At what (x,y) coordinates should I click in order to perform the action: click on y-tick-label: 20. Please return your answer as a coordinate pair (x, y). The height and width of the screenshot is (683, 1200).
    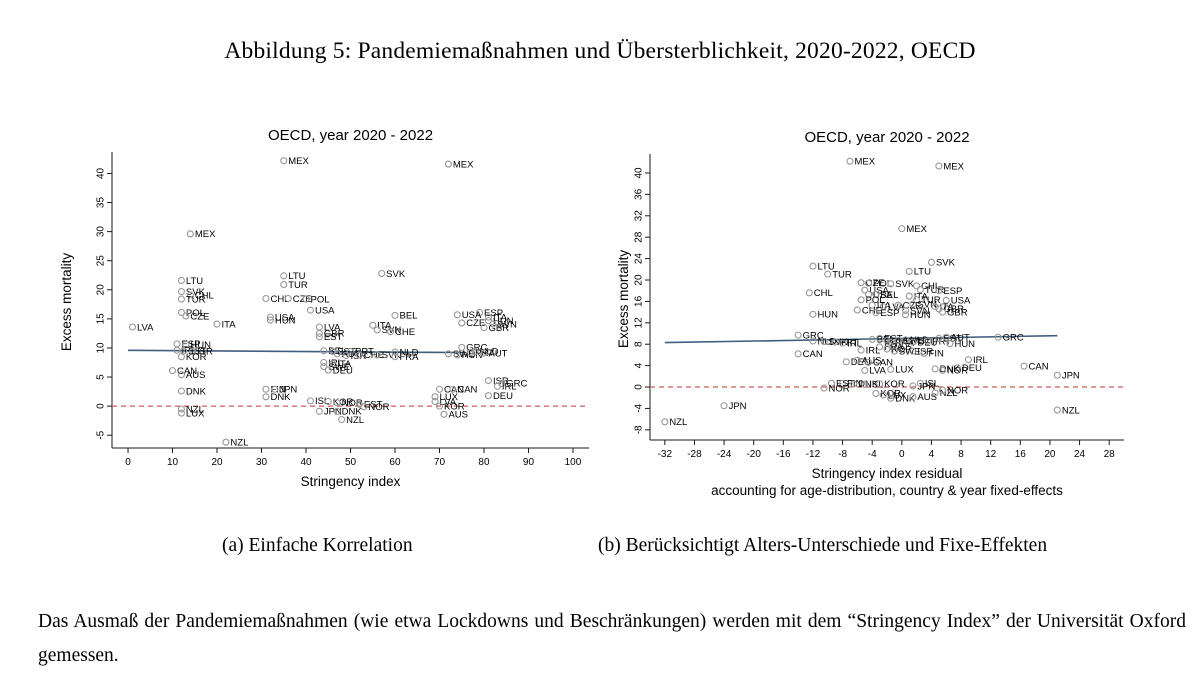
    Looking at the image, I should click on (101, 290).